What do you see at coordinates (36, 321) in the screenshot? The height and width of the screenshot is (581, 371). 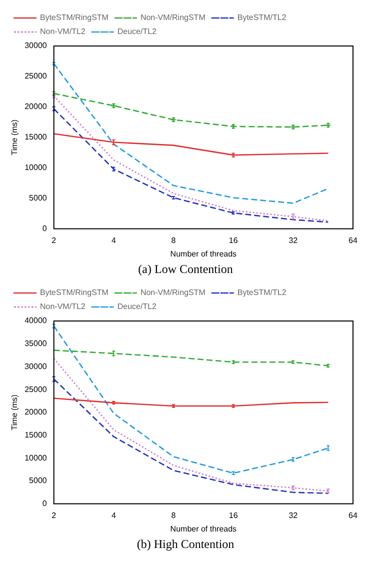 I see `y-tick-label: 40000` at bounding box center [36, 321].